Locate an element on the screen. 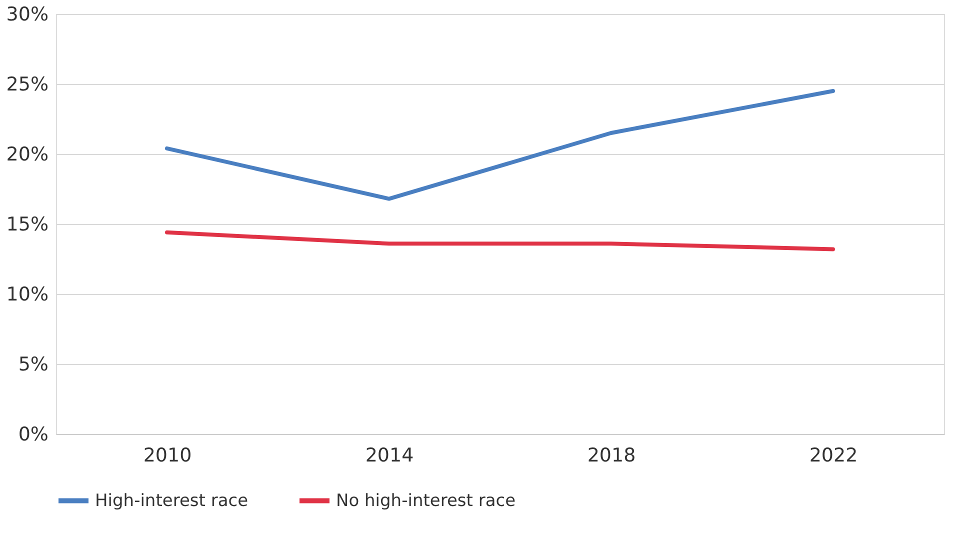 The image size is (966, 539). x-tick-label: 2014 is located at coordinates (389, 455).